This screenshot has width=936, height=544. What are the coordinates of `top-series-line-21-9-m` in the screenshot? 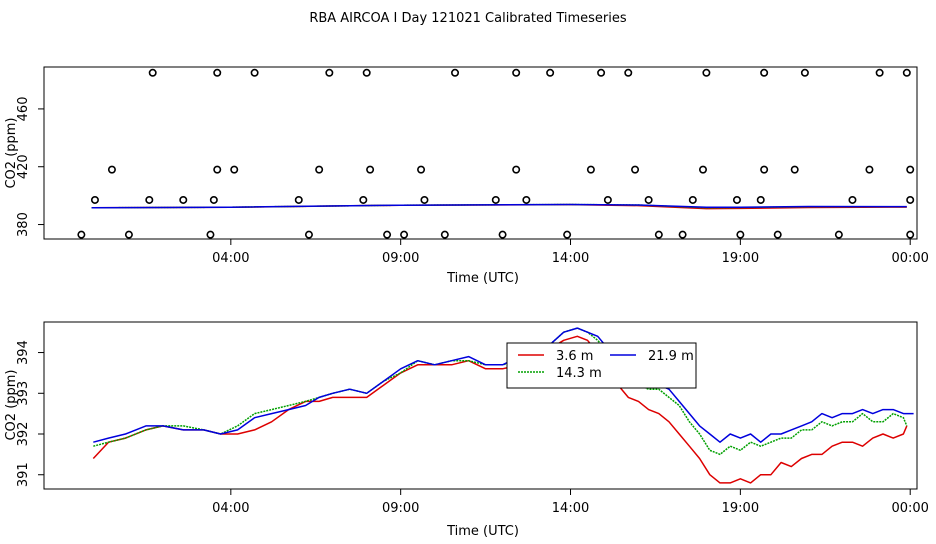 It's located at (499, 206).